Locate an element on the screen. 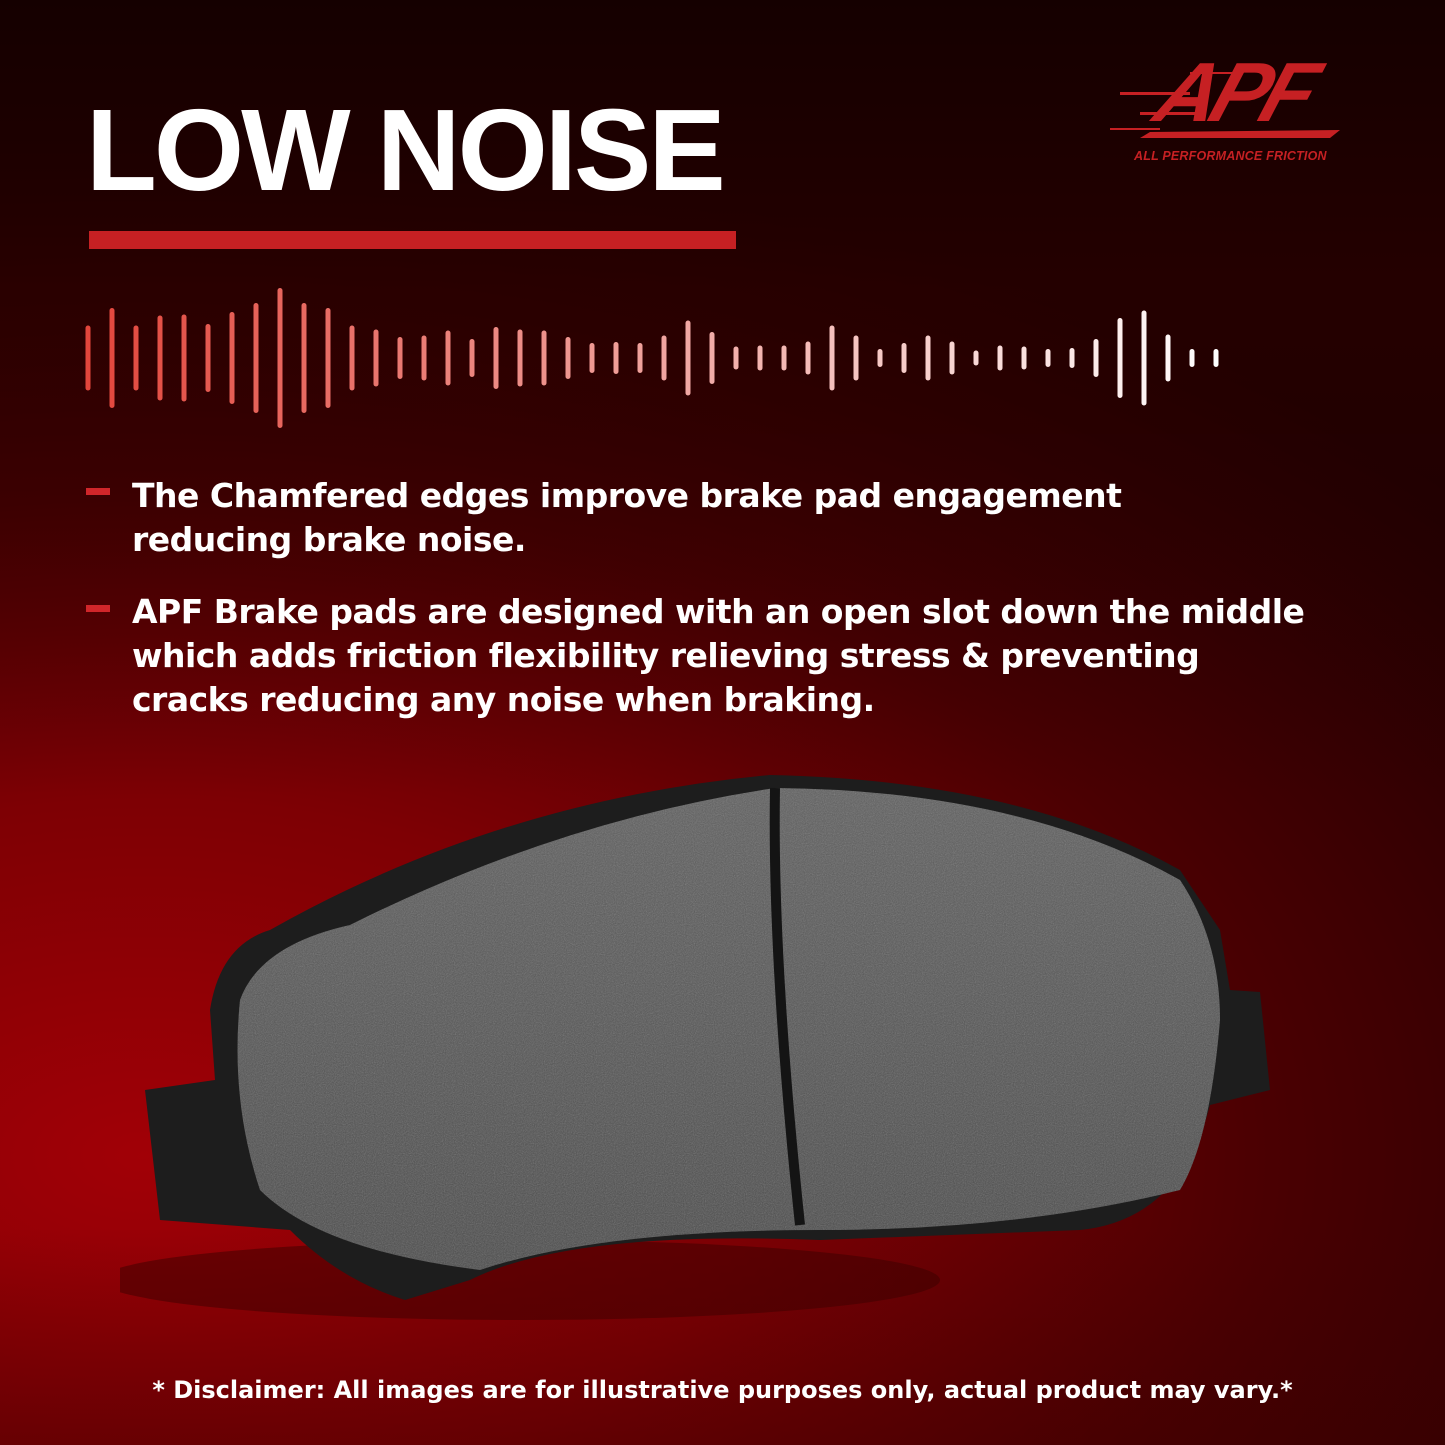 The image size is (1445, 1445). apf-logo-speed-lines is located at coordinates (1225, 105).